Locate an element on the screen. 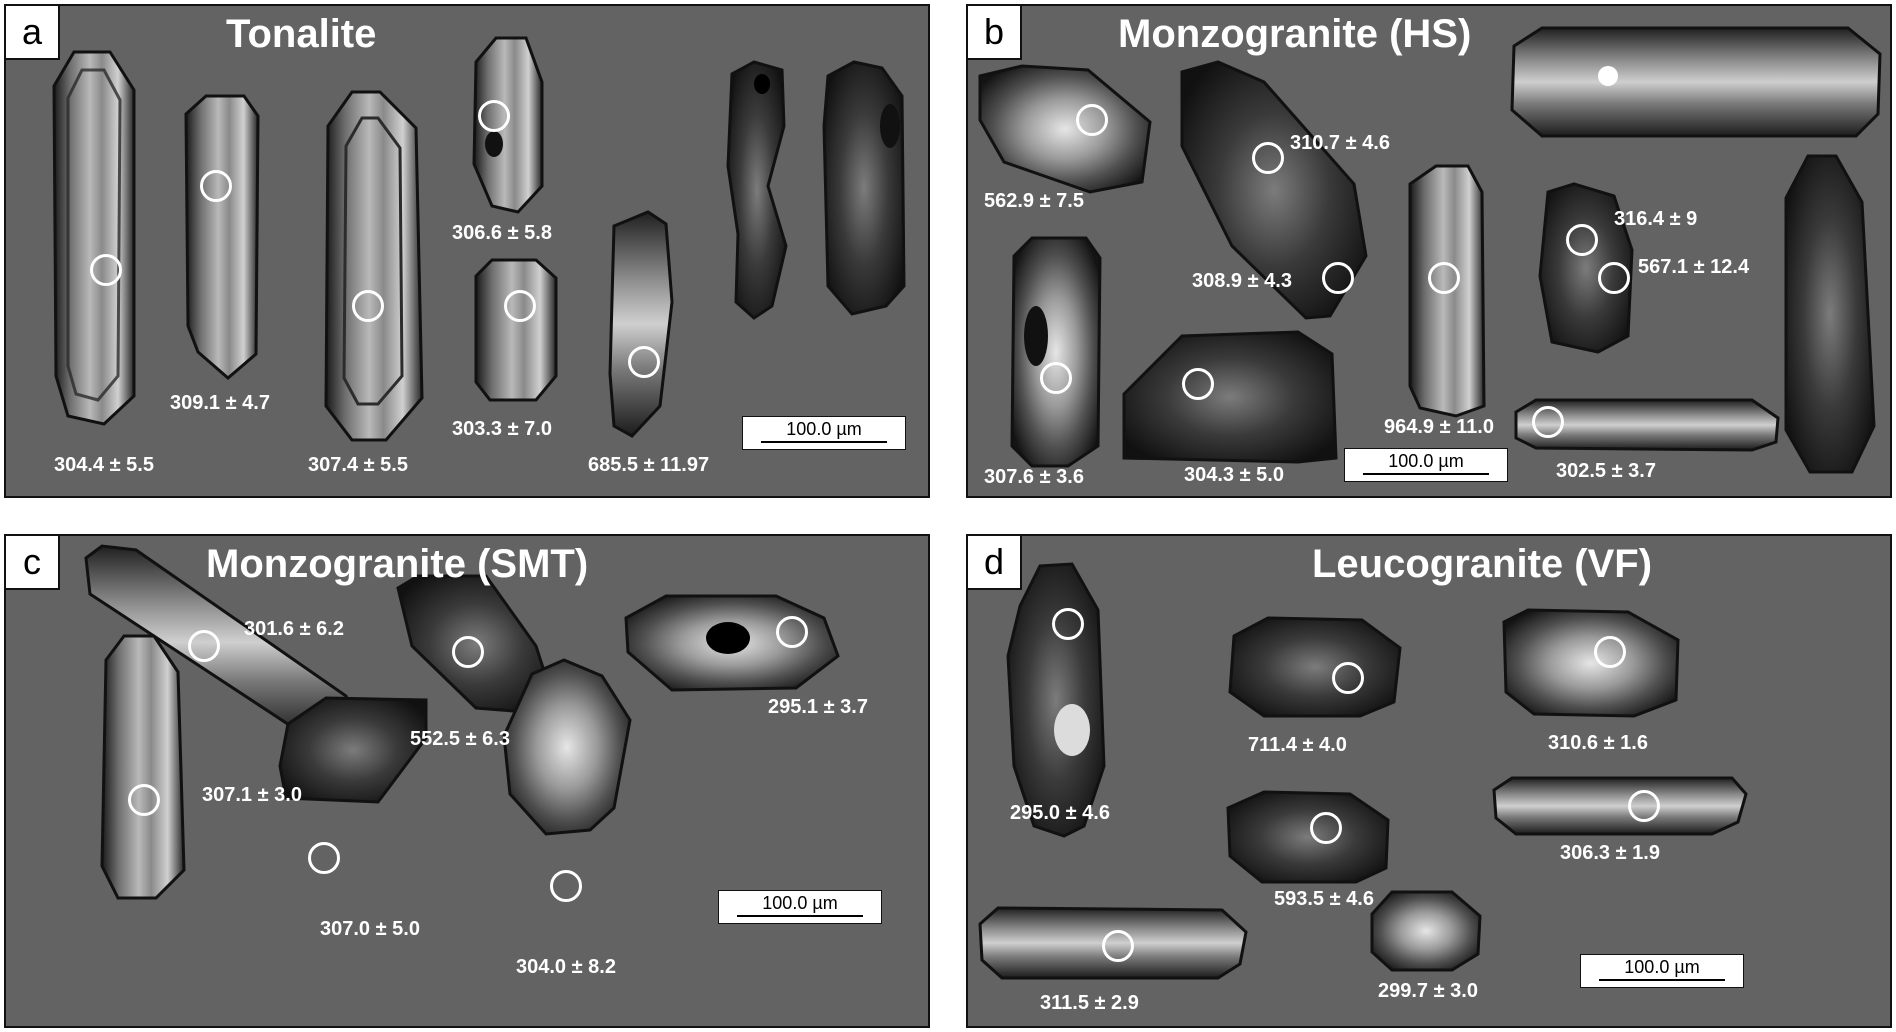 The image size is (1896, 1032). age-label: 310.6 ± 1.6 is located at coordinates (1598, 743).